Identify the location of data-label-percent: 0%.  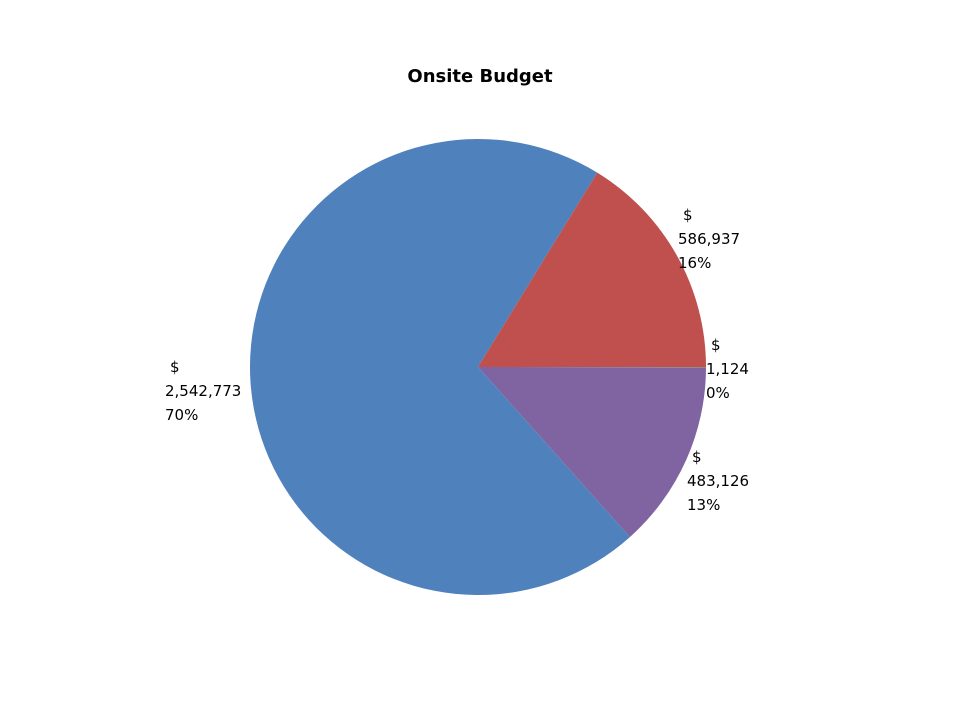
(718, 393).